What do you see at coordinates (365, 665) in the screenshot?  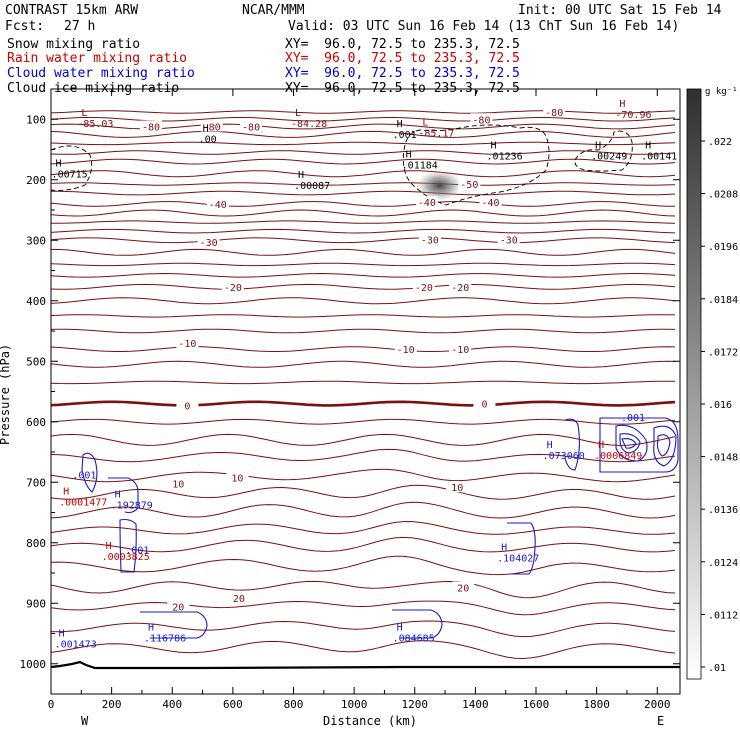 I see `terrain-line` at bounding box center [365, 665].